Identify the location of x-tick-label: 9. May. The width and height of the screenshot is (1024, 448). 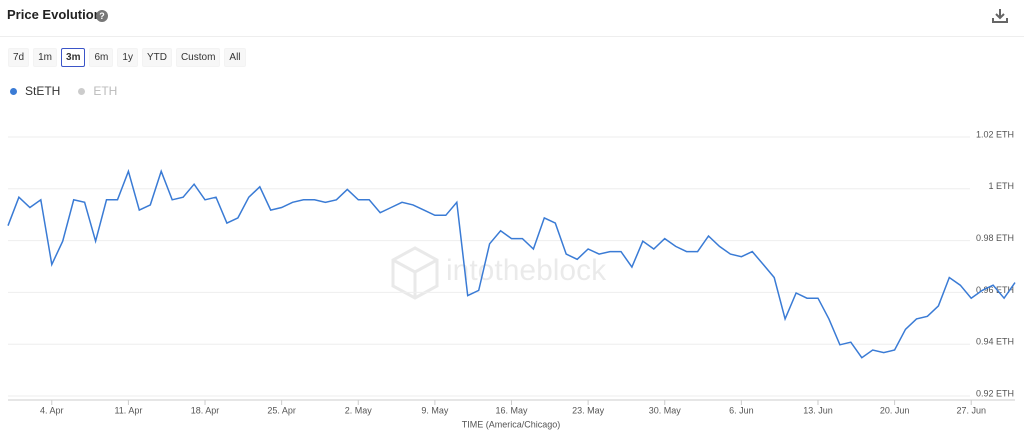
(435, 410).